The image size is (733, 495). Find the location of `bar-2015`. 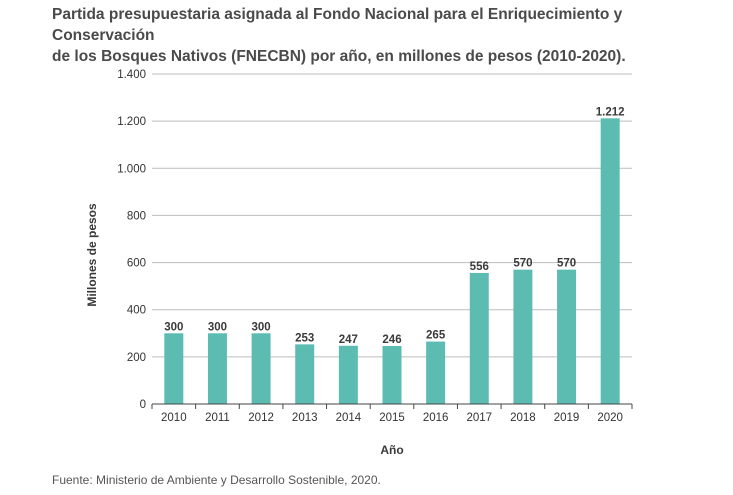

bar-2015 is located at coordinates (392, 375).